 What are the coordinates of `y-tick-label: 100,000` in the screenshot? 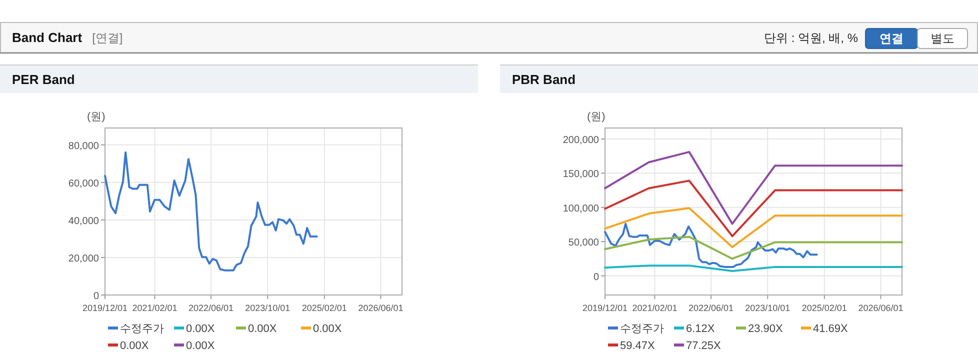 It's located at (581, 208).